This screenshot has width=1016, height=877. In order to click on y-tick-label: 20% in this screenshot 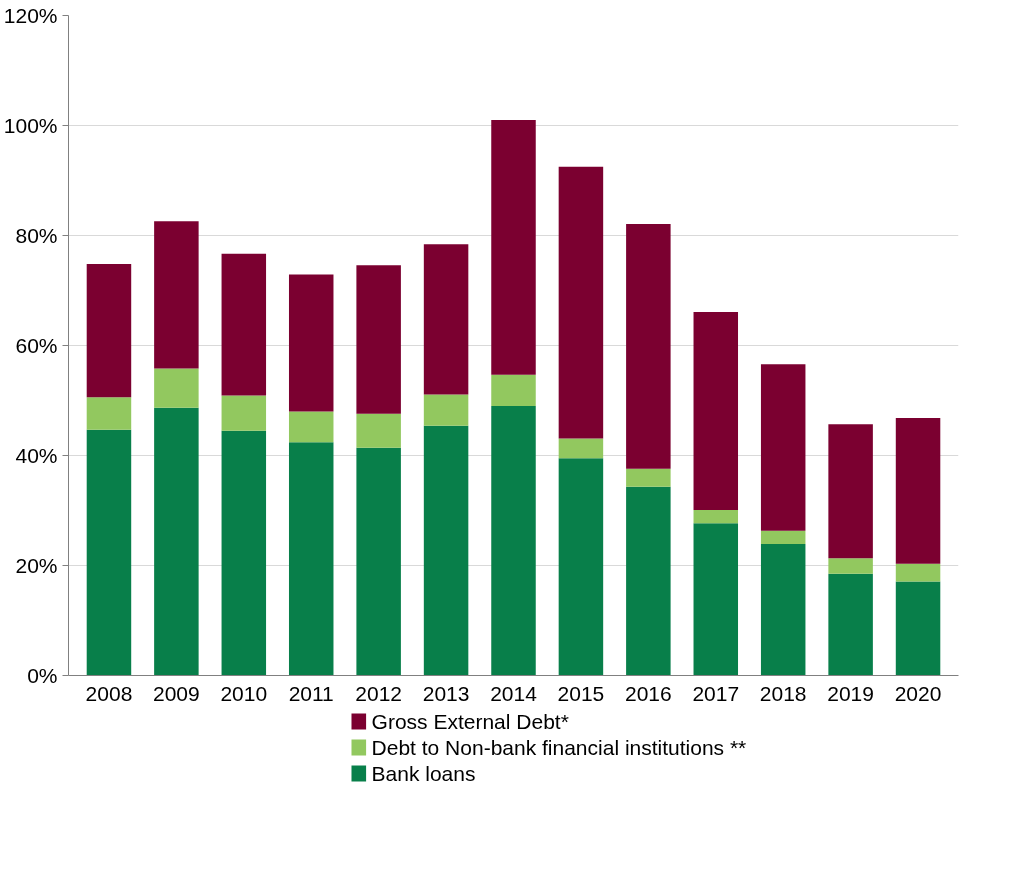, I will do `click(36, 565)`.